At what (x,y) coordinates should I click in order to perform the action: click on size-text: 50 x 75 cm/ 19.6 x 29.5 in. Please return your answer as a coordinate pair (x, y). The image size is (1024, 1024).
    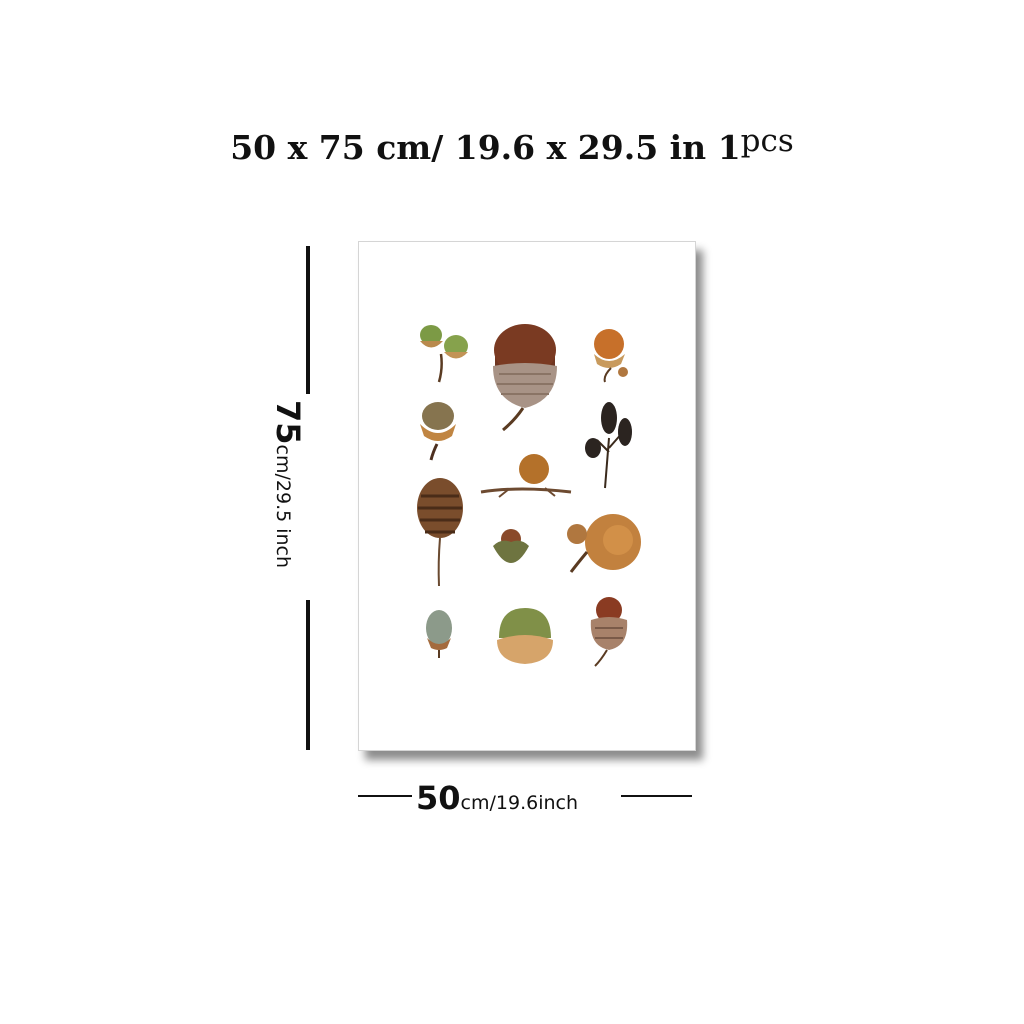
    Looking at the image, I should click on (468, 147).